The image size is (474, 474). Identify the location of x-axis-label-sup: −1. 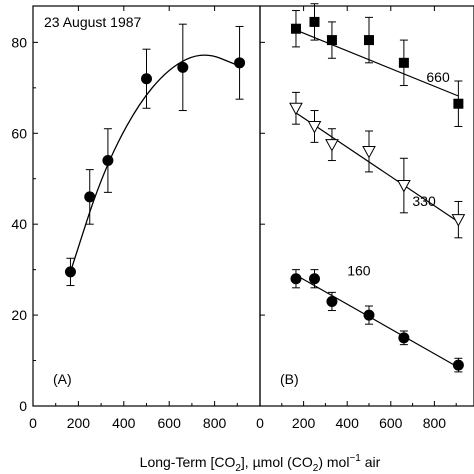
(355, 458).